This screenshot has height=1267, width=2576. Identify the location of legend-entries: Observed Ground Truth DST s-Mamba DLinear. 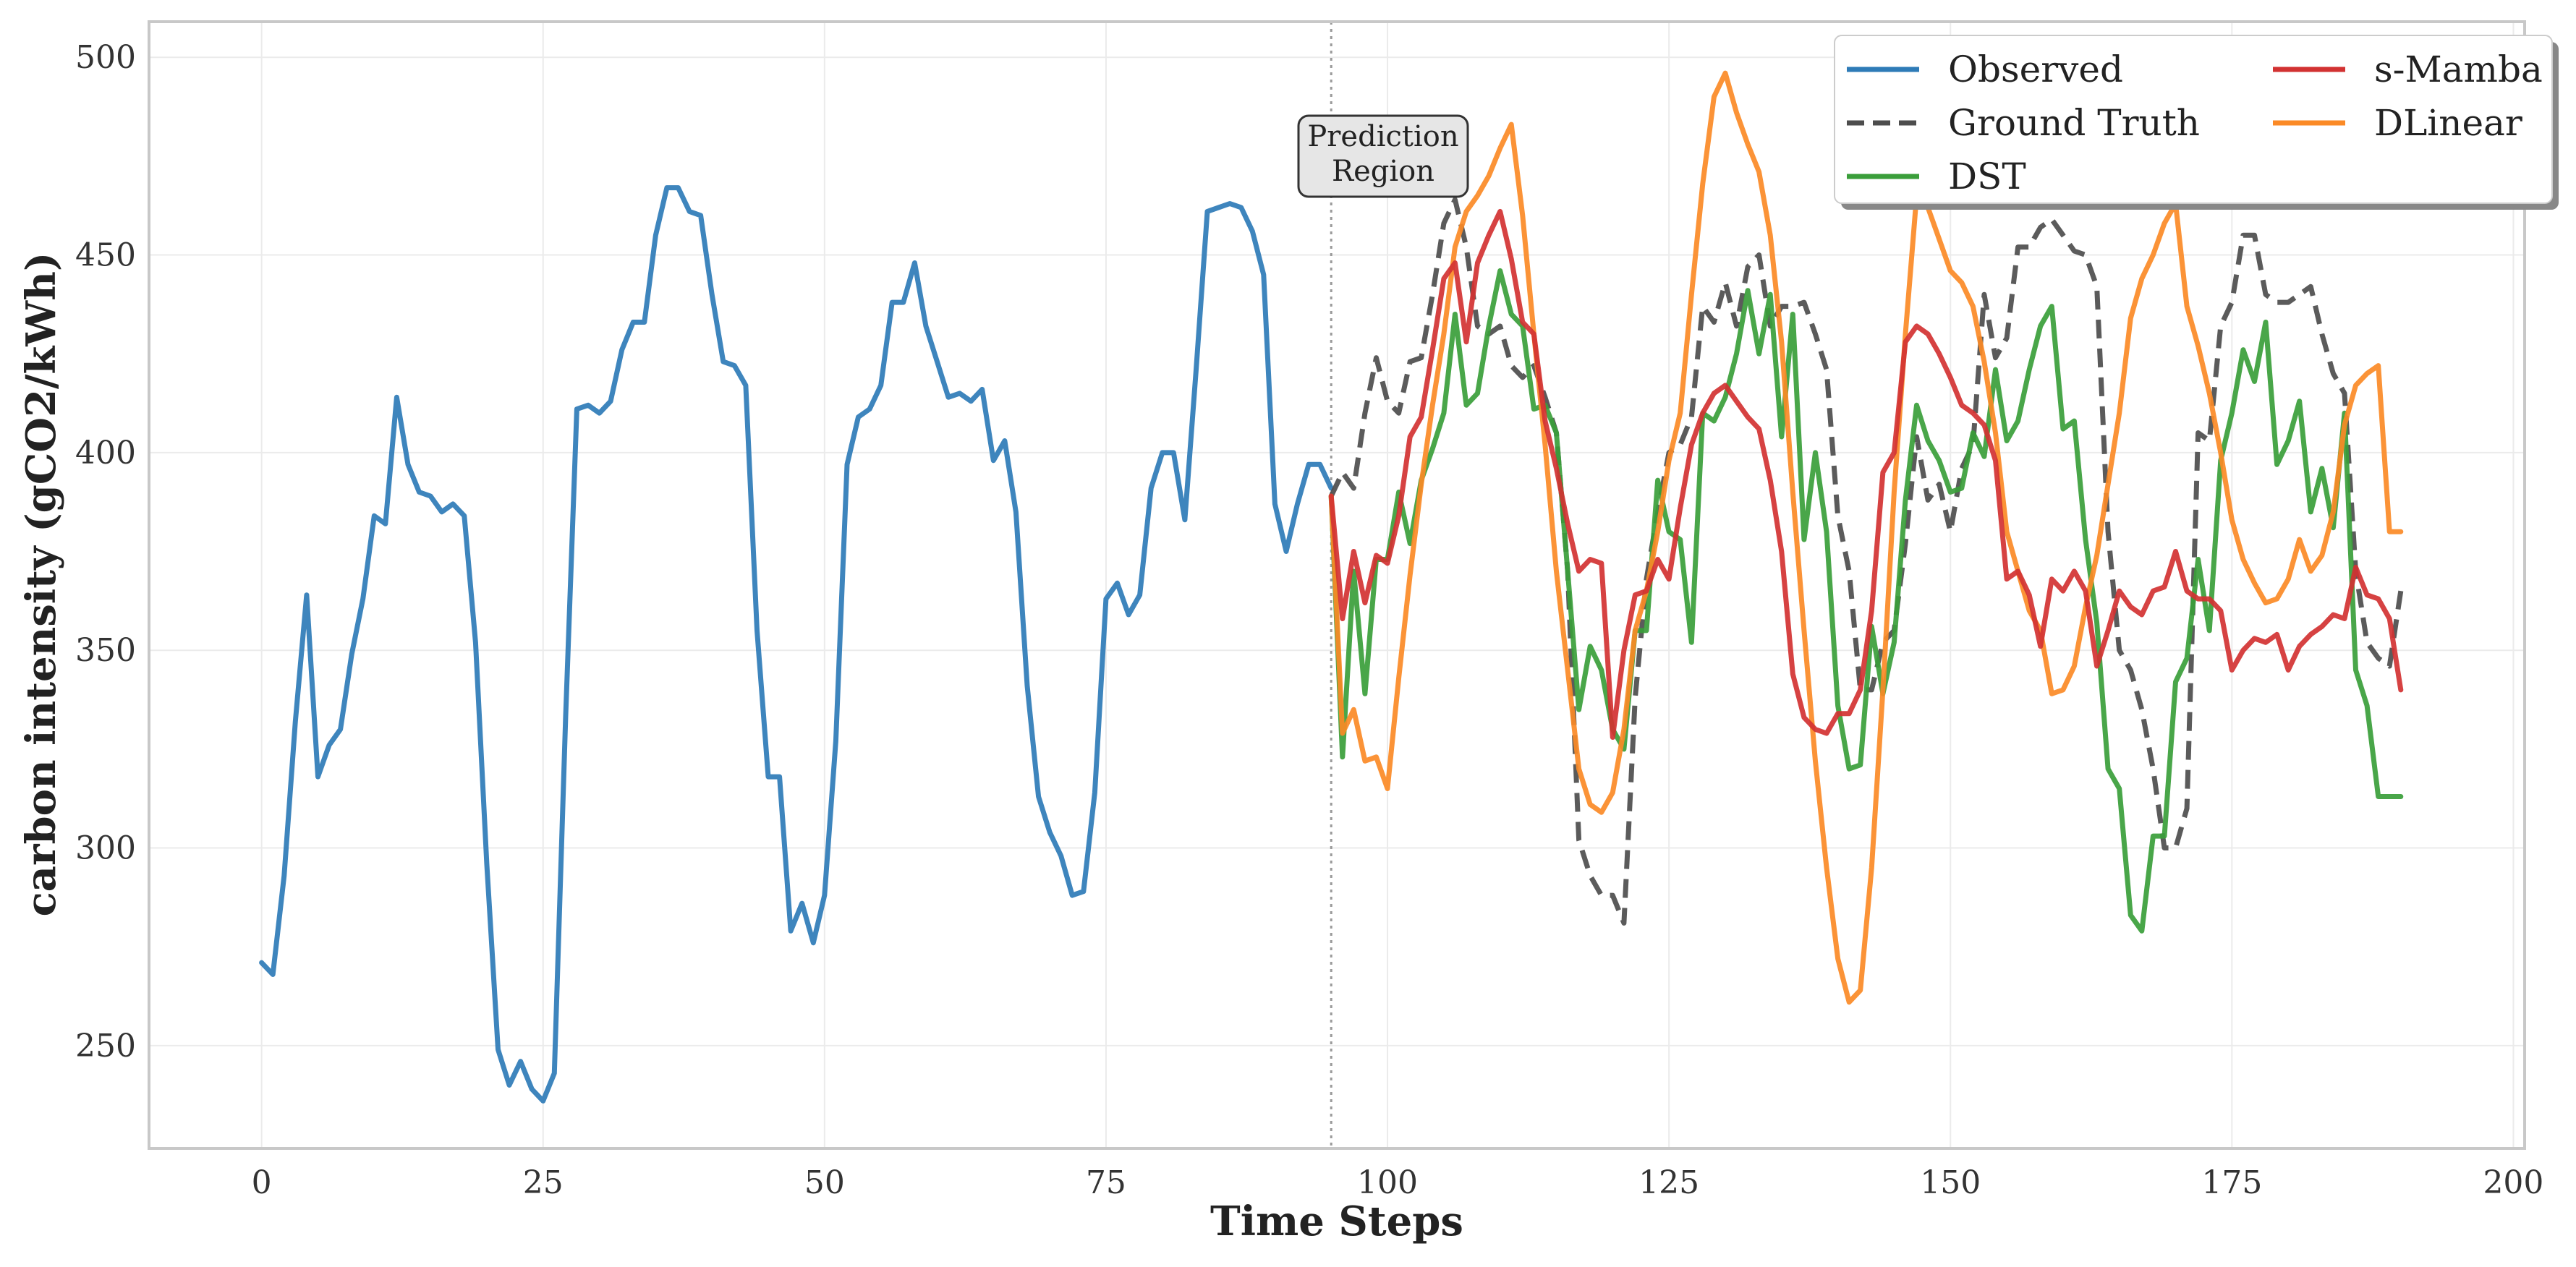
(2195, 123).